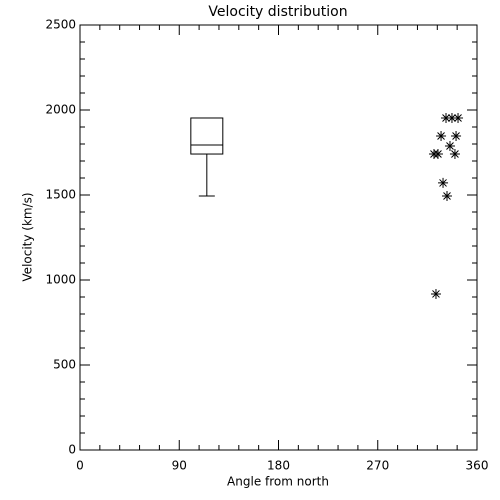 The width and height of the screenshot is (500, 500). Describe the element at coordinates (278, 466) in the screenshot. I see `x-tick-label: 180` at that location.